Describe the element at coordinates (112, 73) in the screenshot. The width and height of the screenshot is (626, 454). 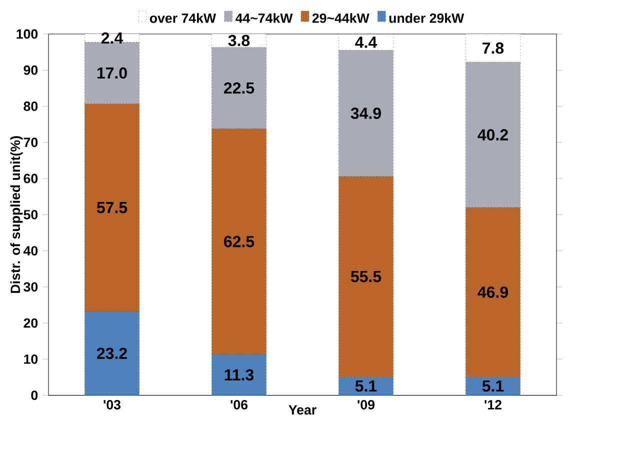
I see `data-label: 17.0` at that location.